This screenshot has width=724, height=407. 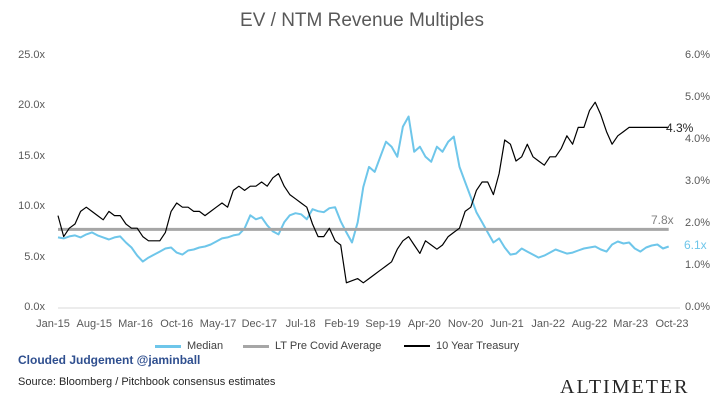 What do you see at coordinates (698, 307) in the screenshot?
I see `y-right-tick-label: 0.0%` at bounding box center [698, 307].